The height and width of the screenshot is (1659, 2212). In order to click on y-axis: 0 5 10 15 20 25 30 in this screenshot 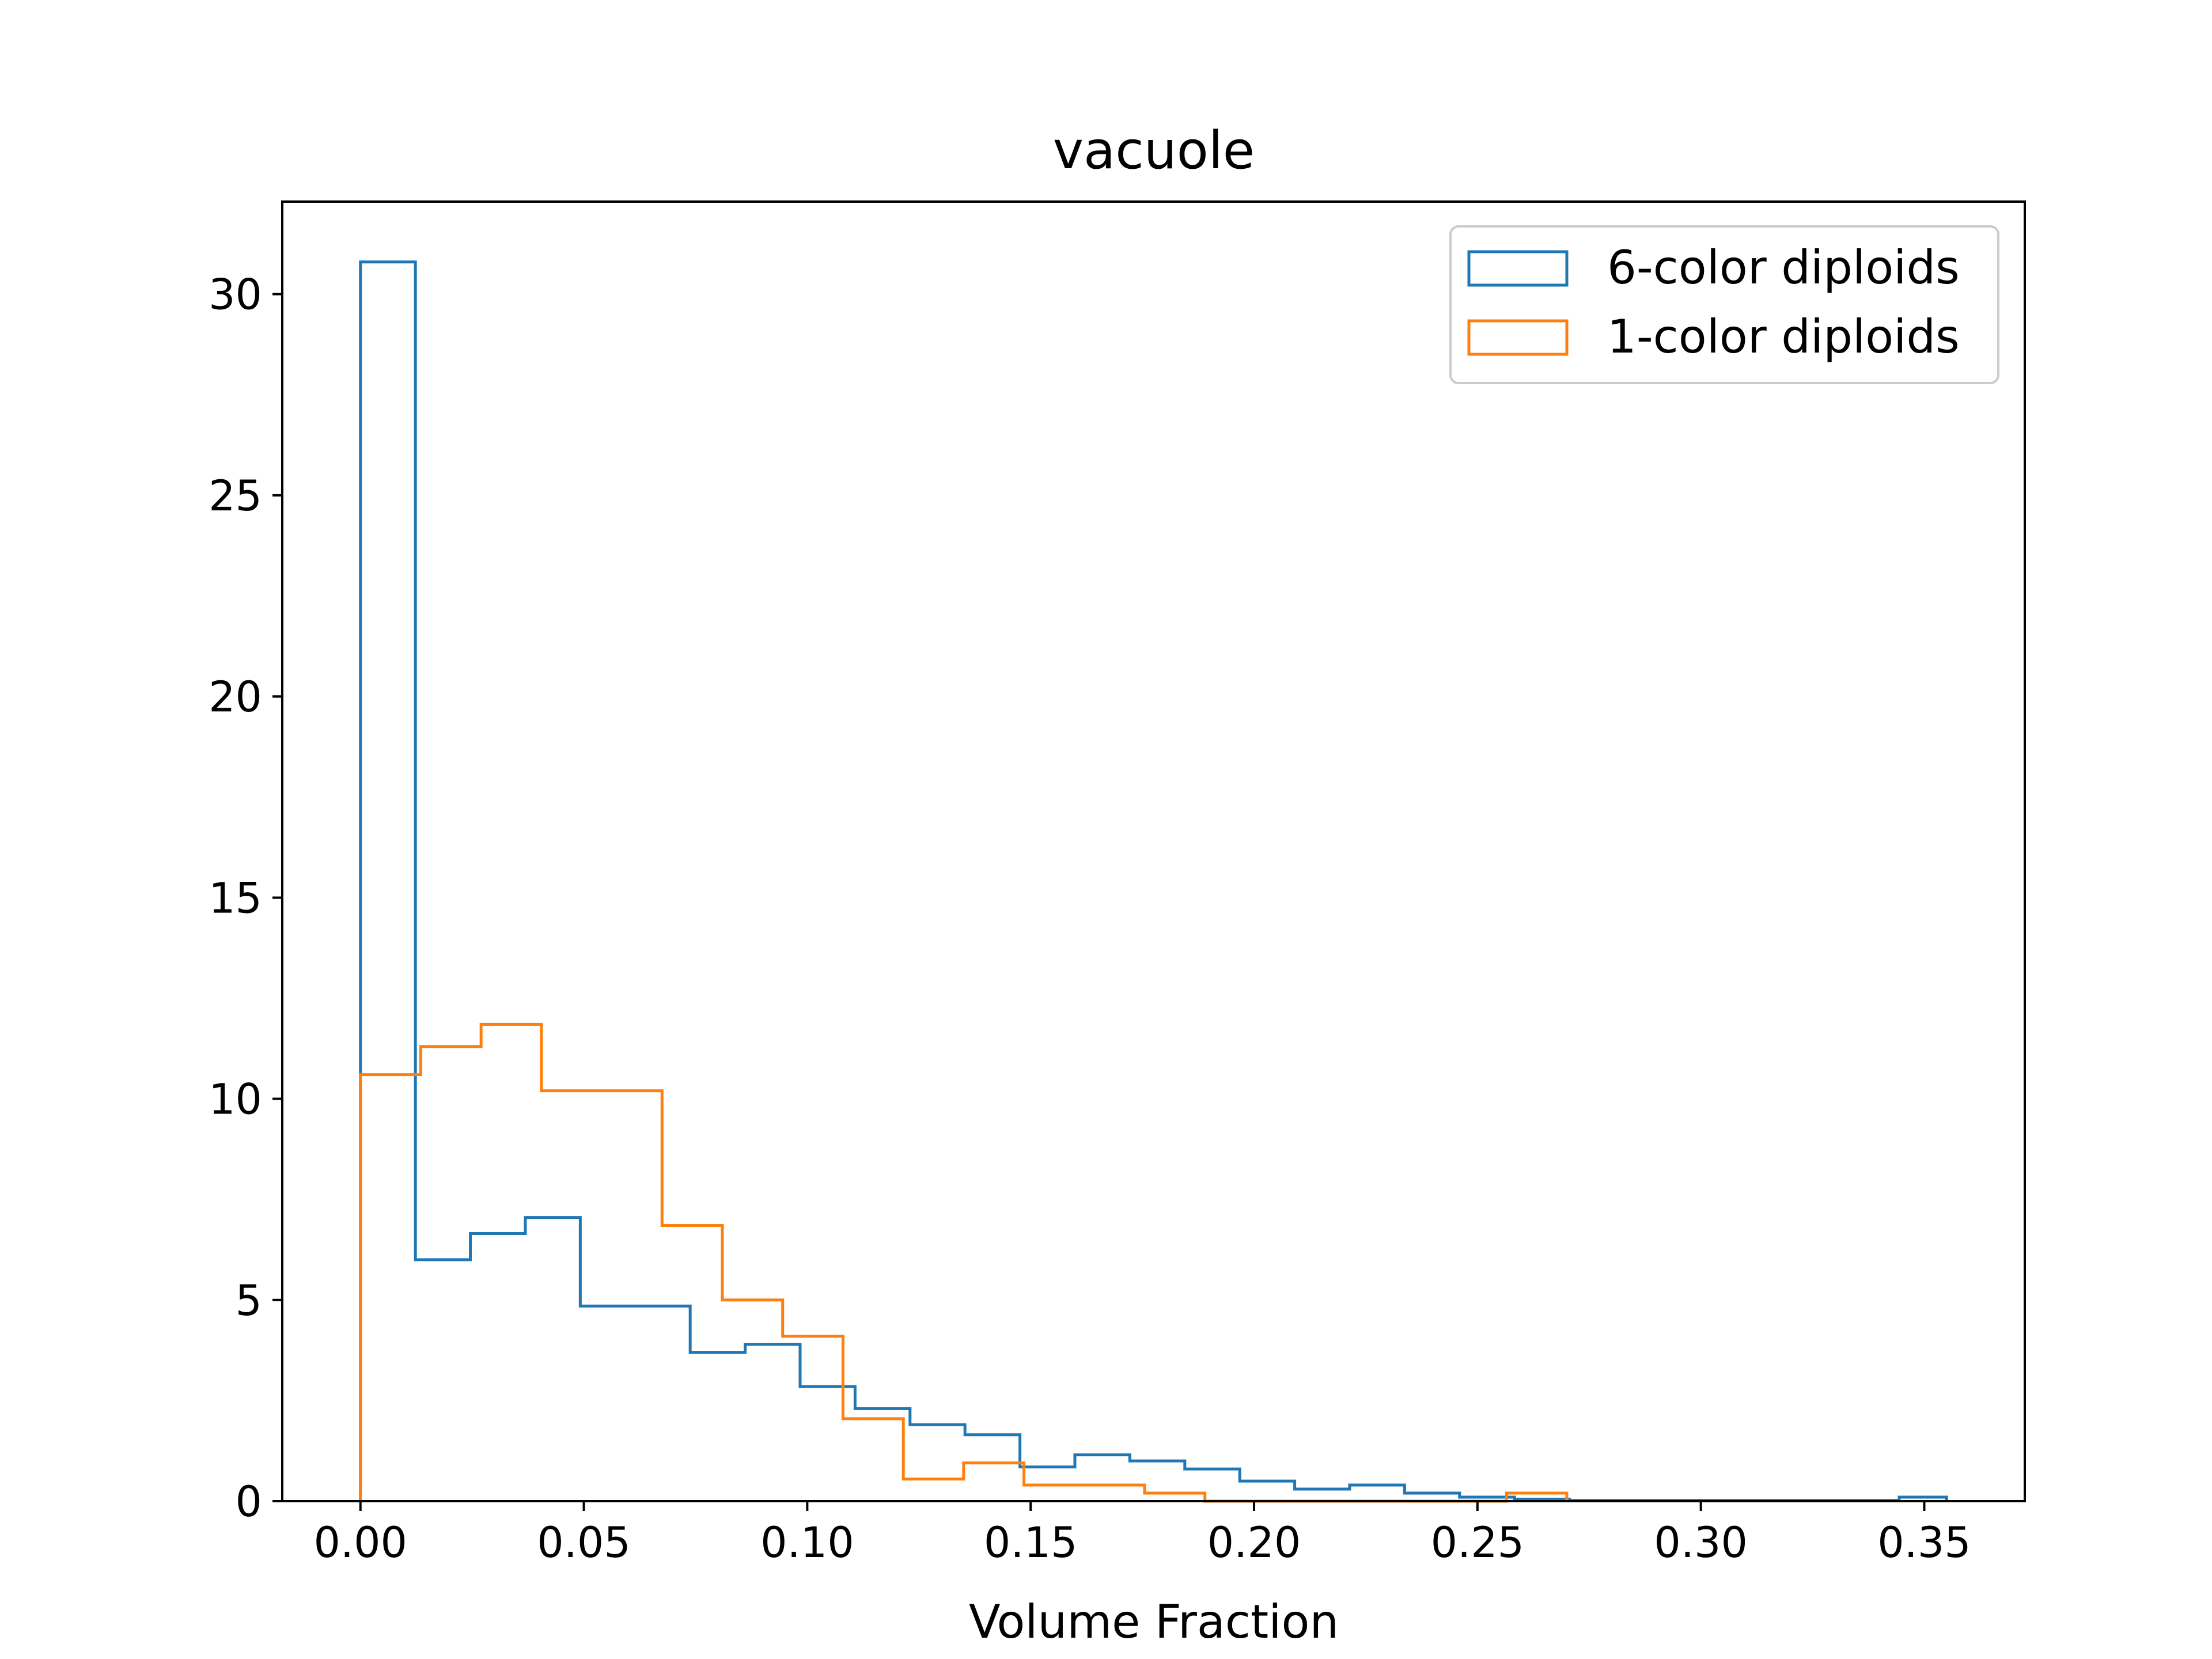, I will do `click(245, 899)`.